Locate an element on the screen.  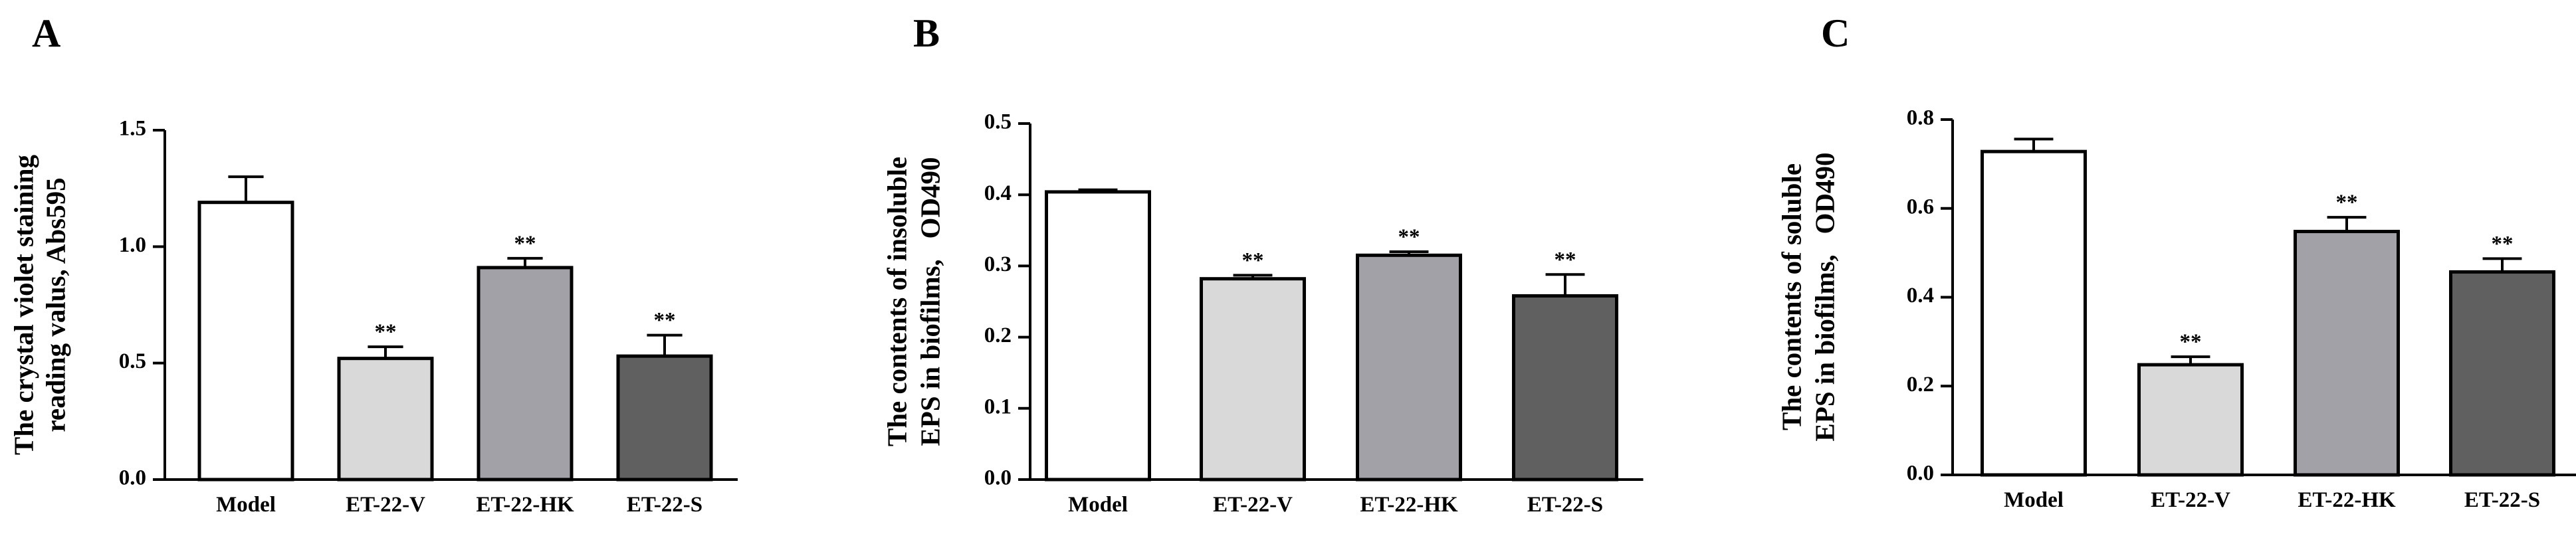
y-tick-label: 1.0 is located at coordinates (132, 245).